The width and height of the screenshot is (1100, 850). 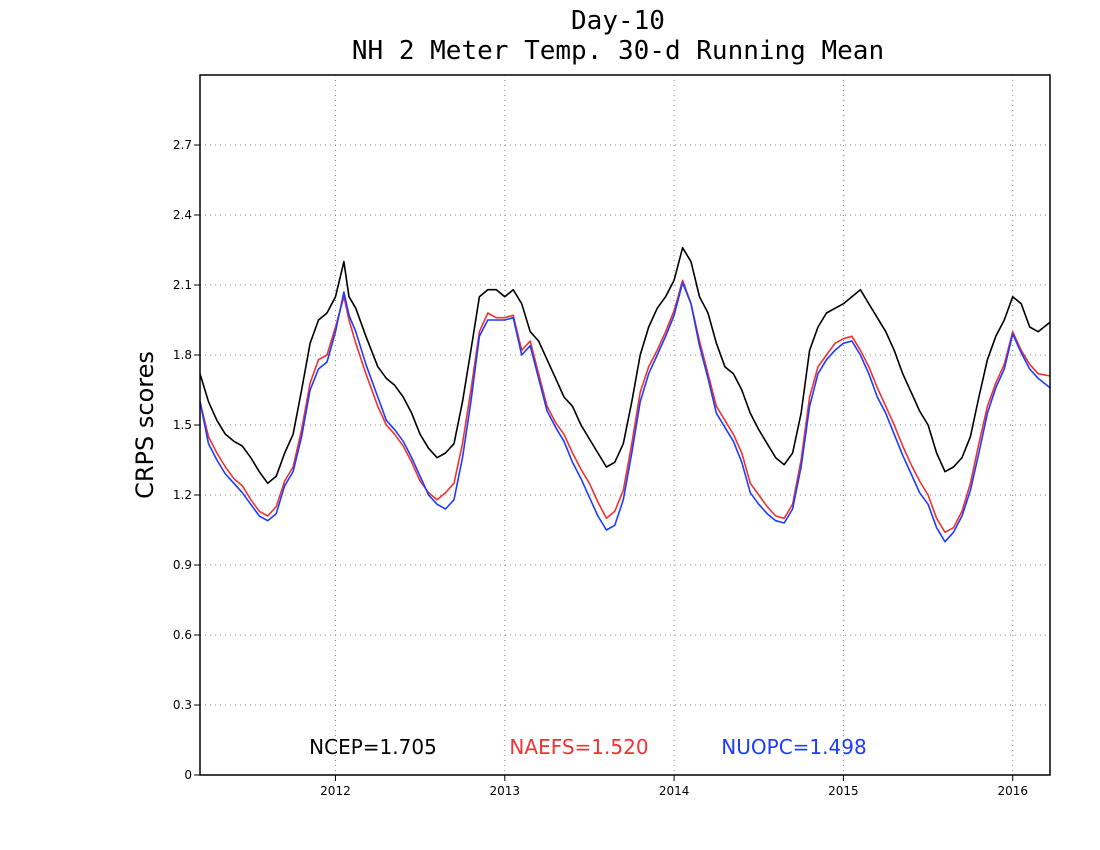 What do you see at coordinates (182, 425) in the screenshot?
I see `y-tick-label: 1.5` at bounding box center [182, 425].